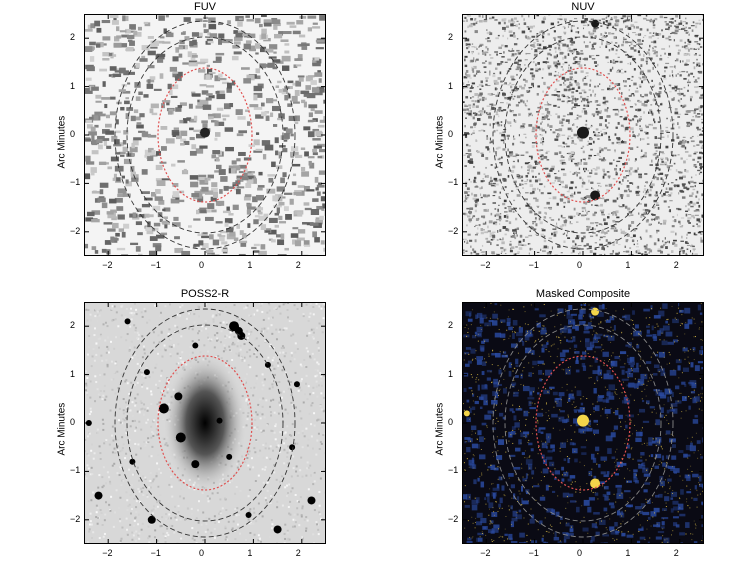 The width and height of the screenshot is (756, 576). Describe the element at coordinates (583, 294) in the screenshot. I see `panel-title: Masked Composite` at that location.